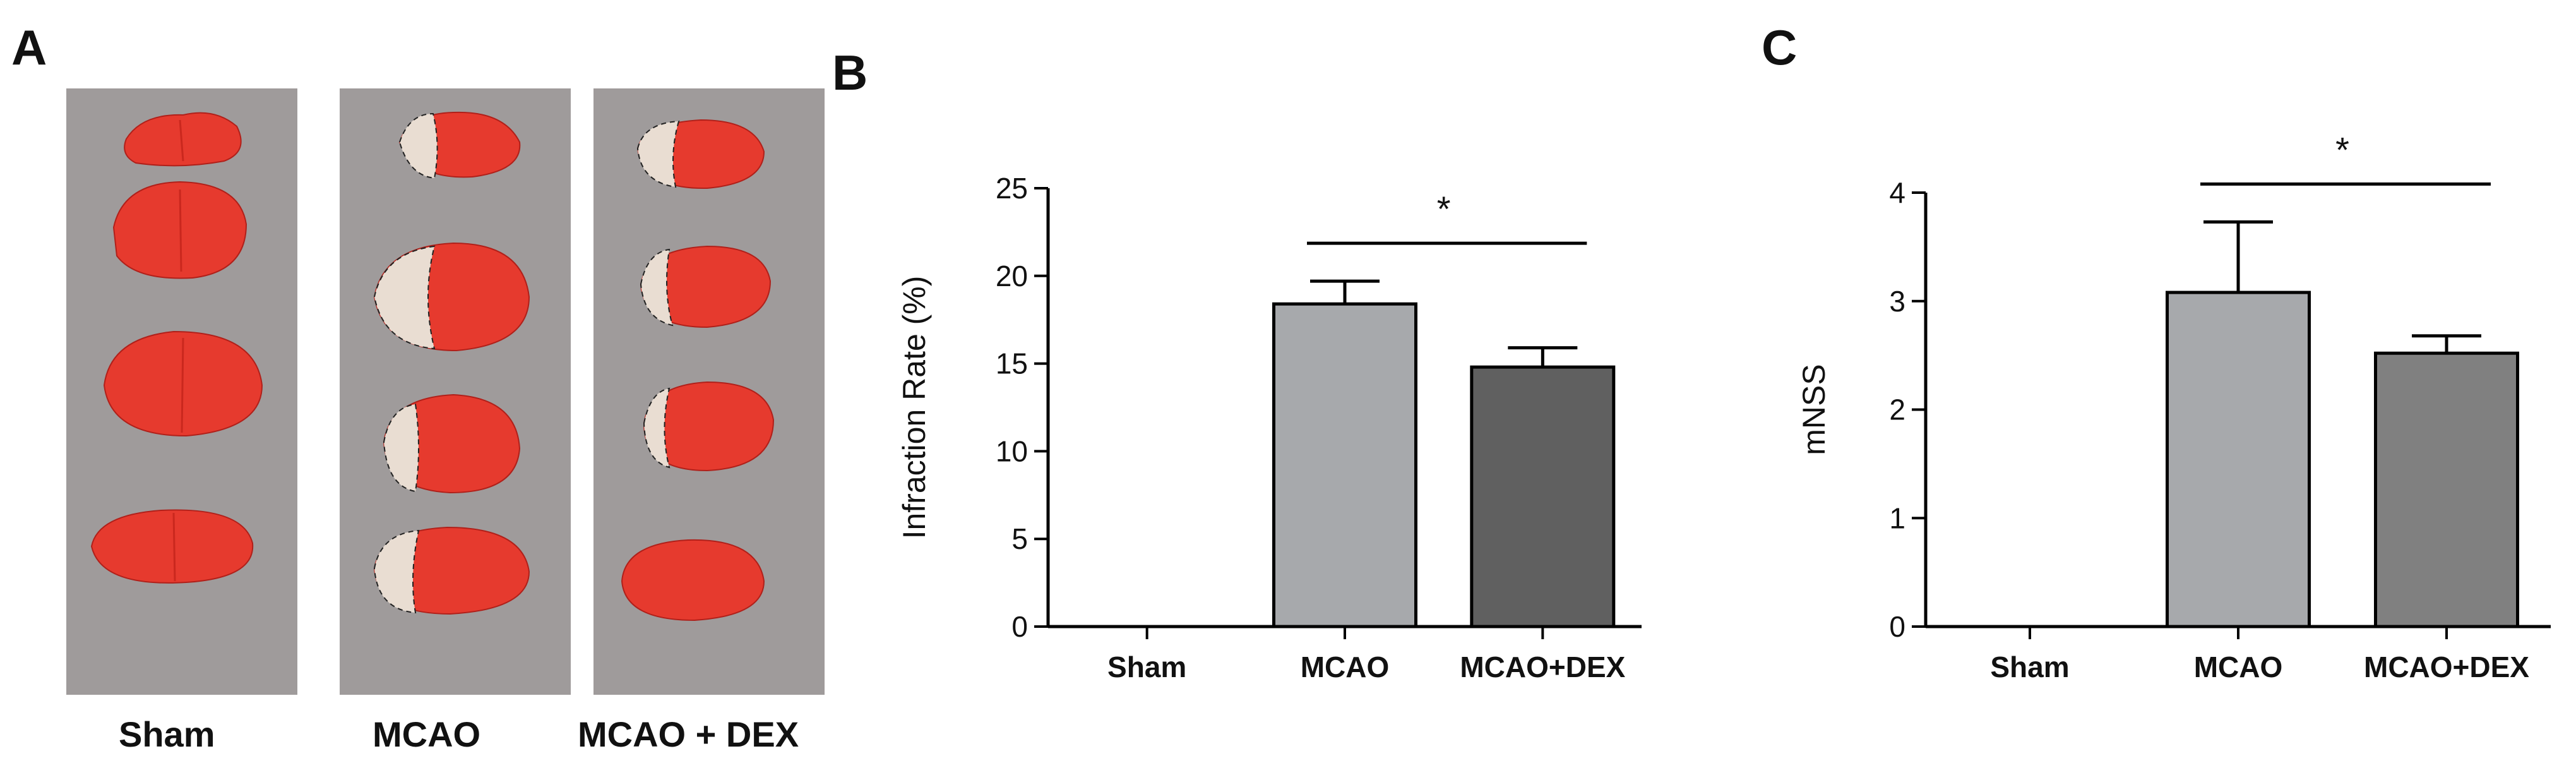 Image resolution: width=2576 pixels, height=775 pixels. What do you see at coordinates (850, 72) in the screenshot?
I see `panel-b-letter: B` at bounding box center [850, 72].